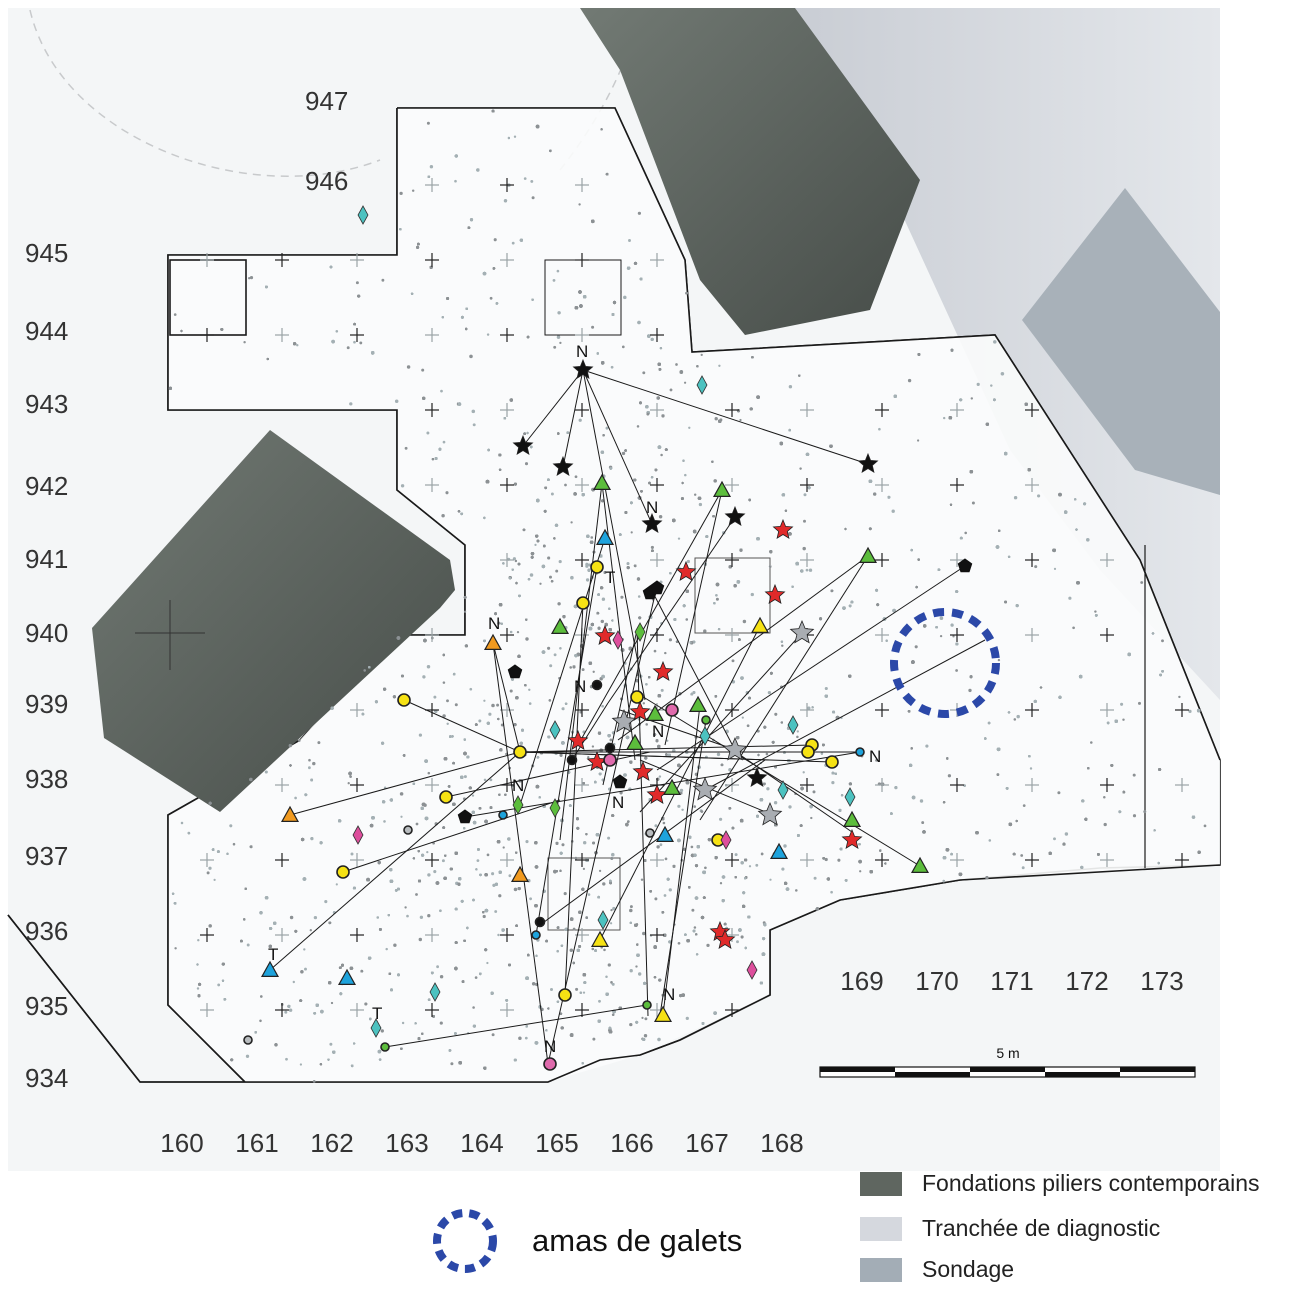 Image resolution: width=1301 pixels, height=1290 pixels. I want to click on sondage-area, so click(1121, 341).